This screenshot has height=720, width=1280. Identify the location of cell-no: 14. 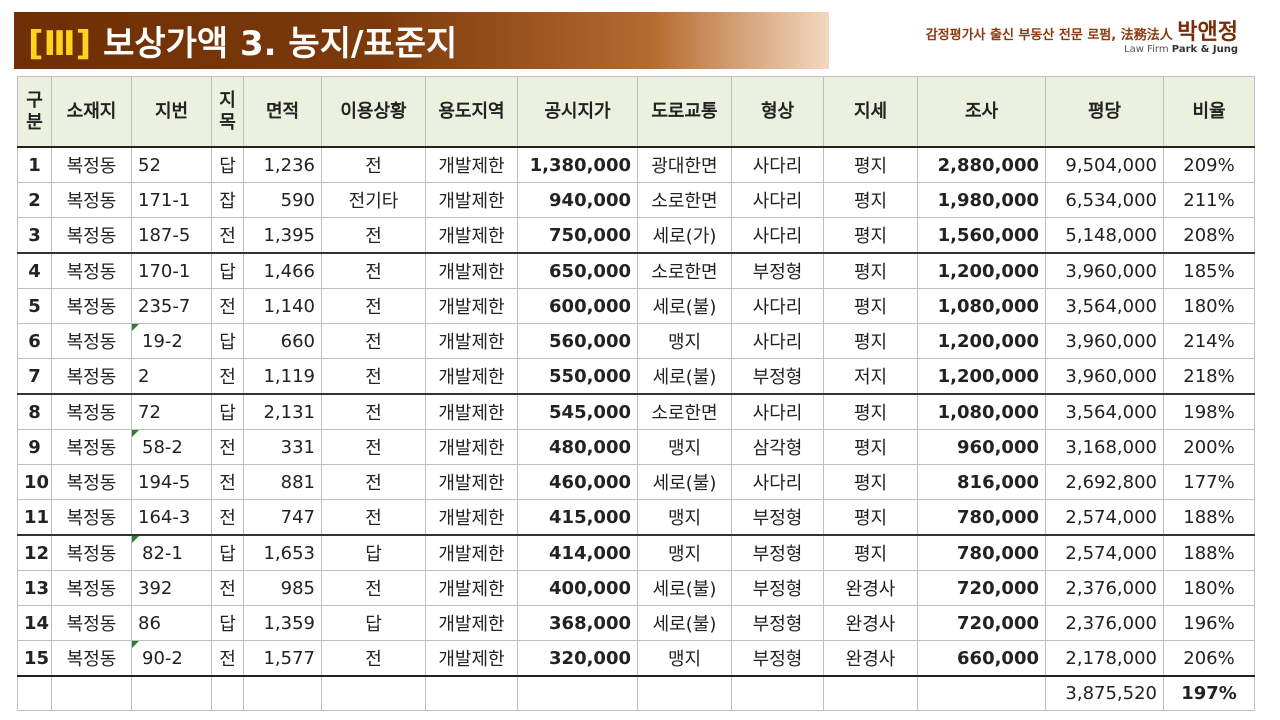
(34, 623).